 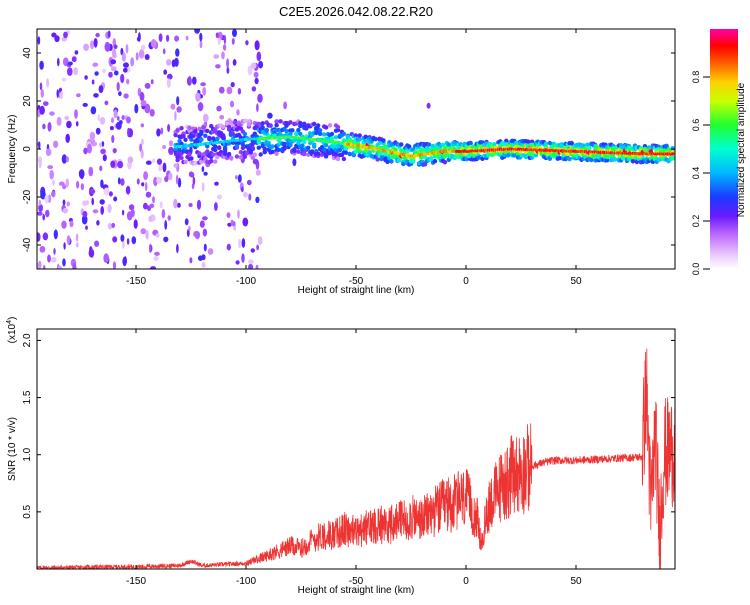 I want to click on snr-x-tick-label: 50, so click(x=576, y=581).